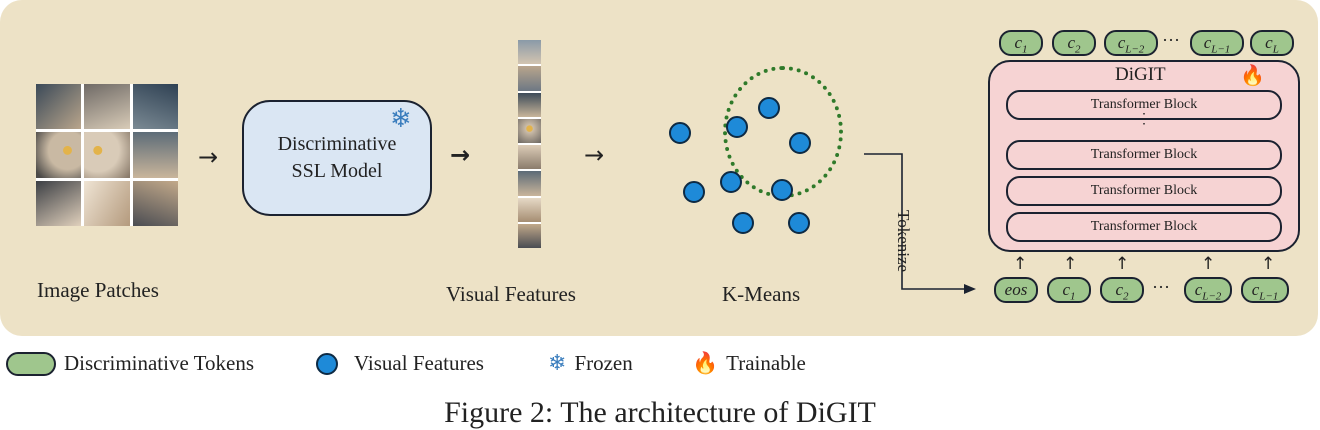  What do you see at coordinates (761, 294) in the screenshot?
I see `kmeans-label: K-Means` at bounding box center [761, 294].